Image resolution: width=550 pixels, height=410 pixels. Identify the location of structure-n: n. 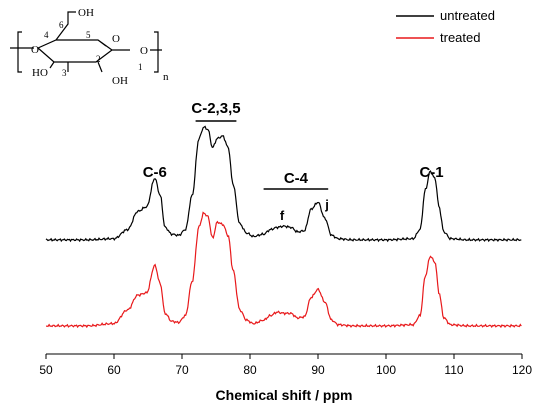
(166, 77).